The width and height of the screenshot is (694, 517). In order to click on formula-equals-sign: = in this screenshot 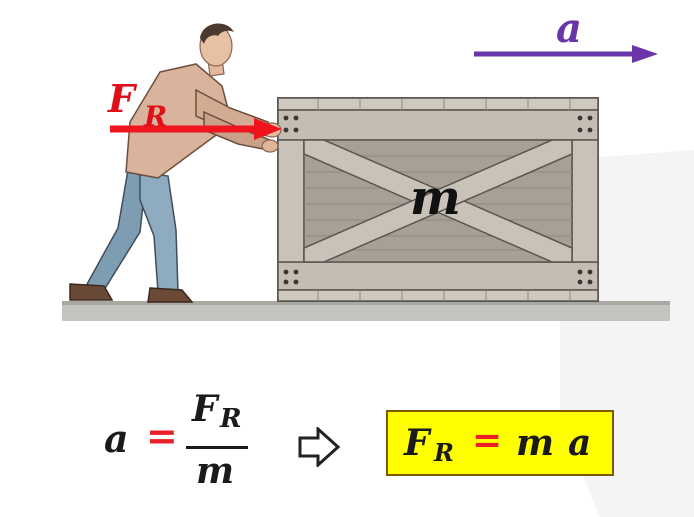, I will do `click(162, 436)`.